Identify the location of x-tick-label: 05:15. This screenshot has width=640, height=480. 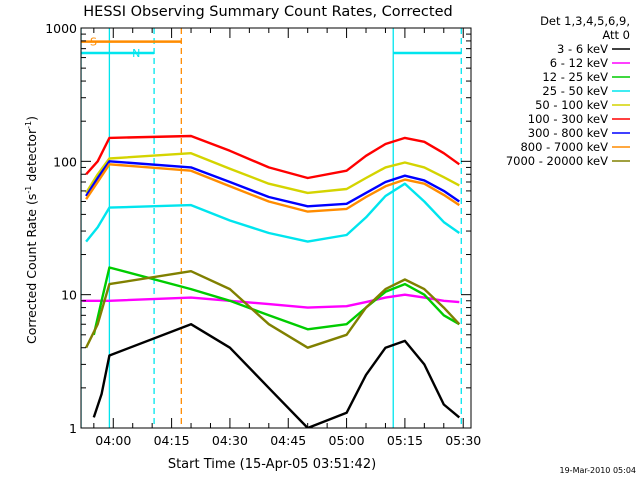
(405, 440).